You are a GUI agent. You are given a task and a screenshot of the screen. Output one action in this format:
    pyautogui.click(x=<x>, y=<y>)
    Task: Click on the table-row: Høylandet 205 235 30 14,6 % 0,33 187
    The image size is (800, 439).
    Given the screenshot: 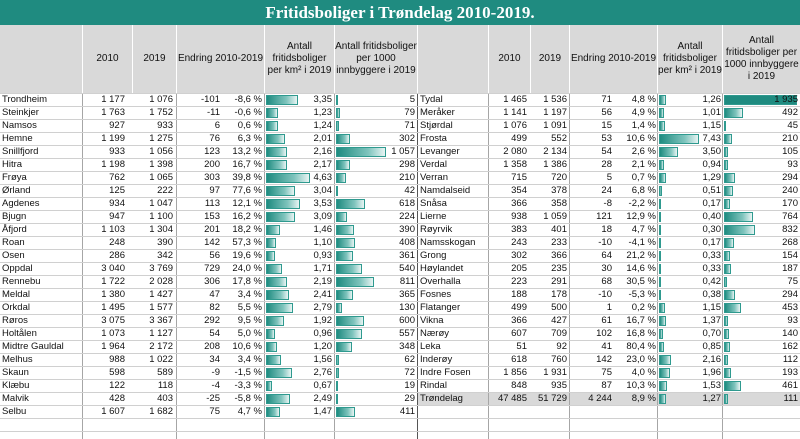 What is the action you would take?
    pyautogui.click(x=609, y=268)
    